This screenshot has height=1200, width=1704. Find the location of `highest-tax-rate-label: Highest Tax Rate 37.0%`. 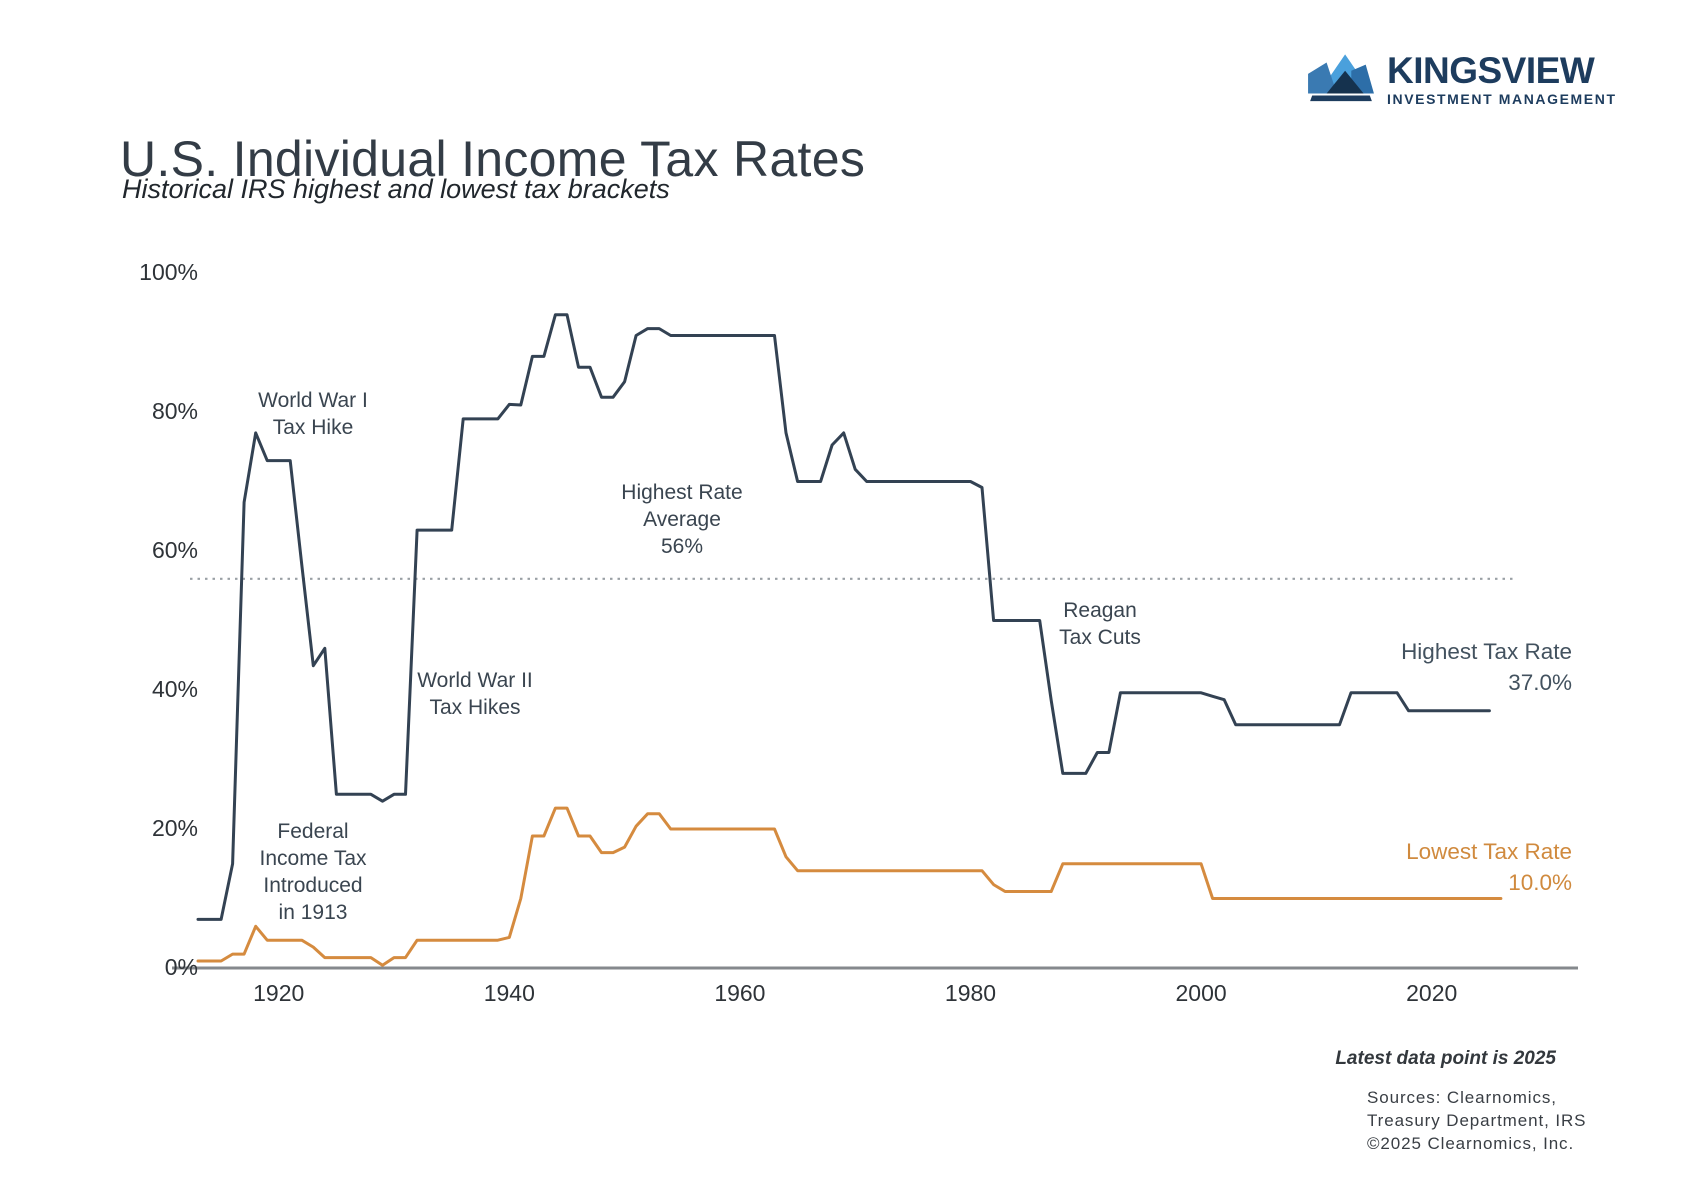

highest-tax-rate-label: Highest Tax Rate 37.0% is located at coordinates (1486, 667).